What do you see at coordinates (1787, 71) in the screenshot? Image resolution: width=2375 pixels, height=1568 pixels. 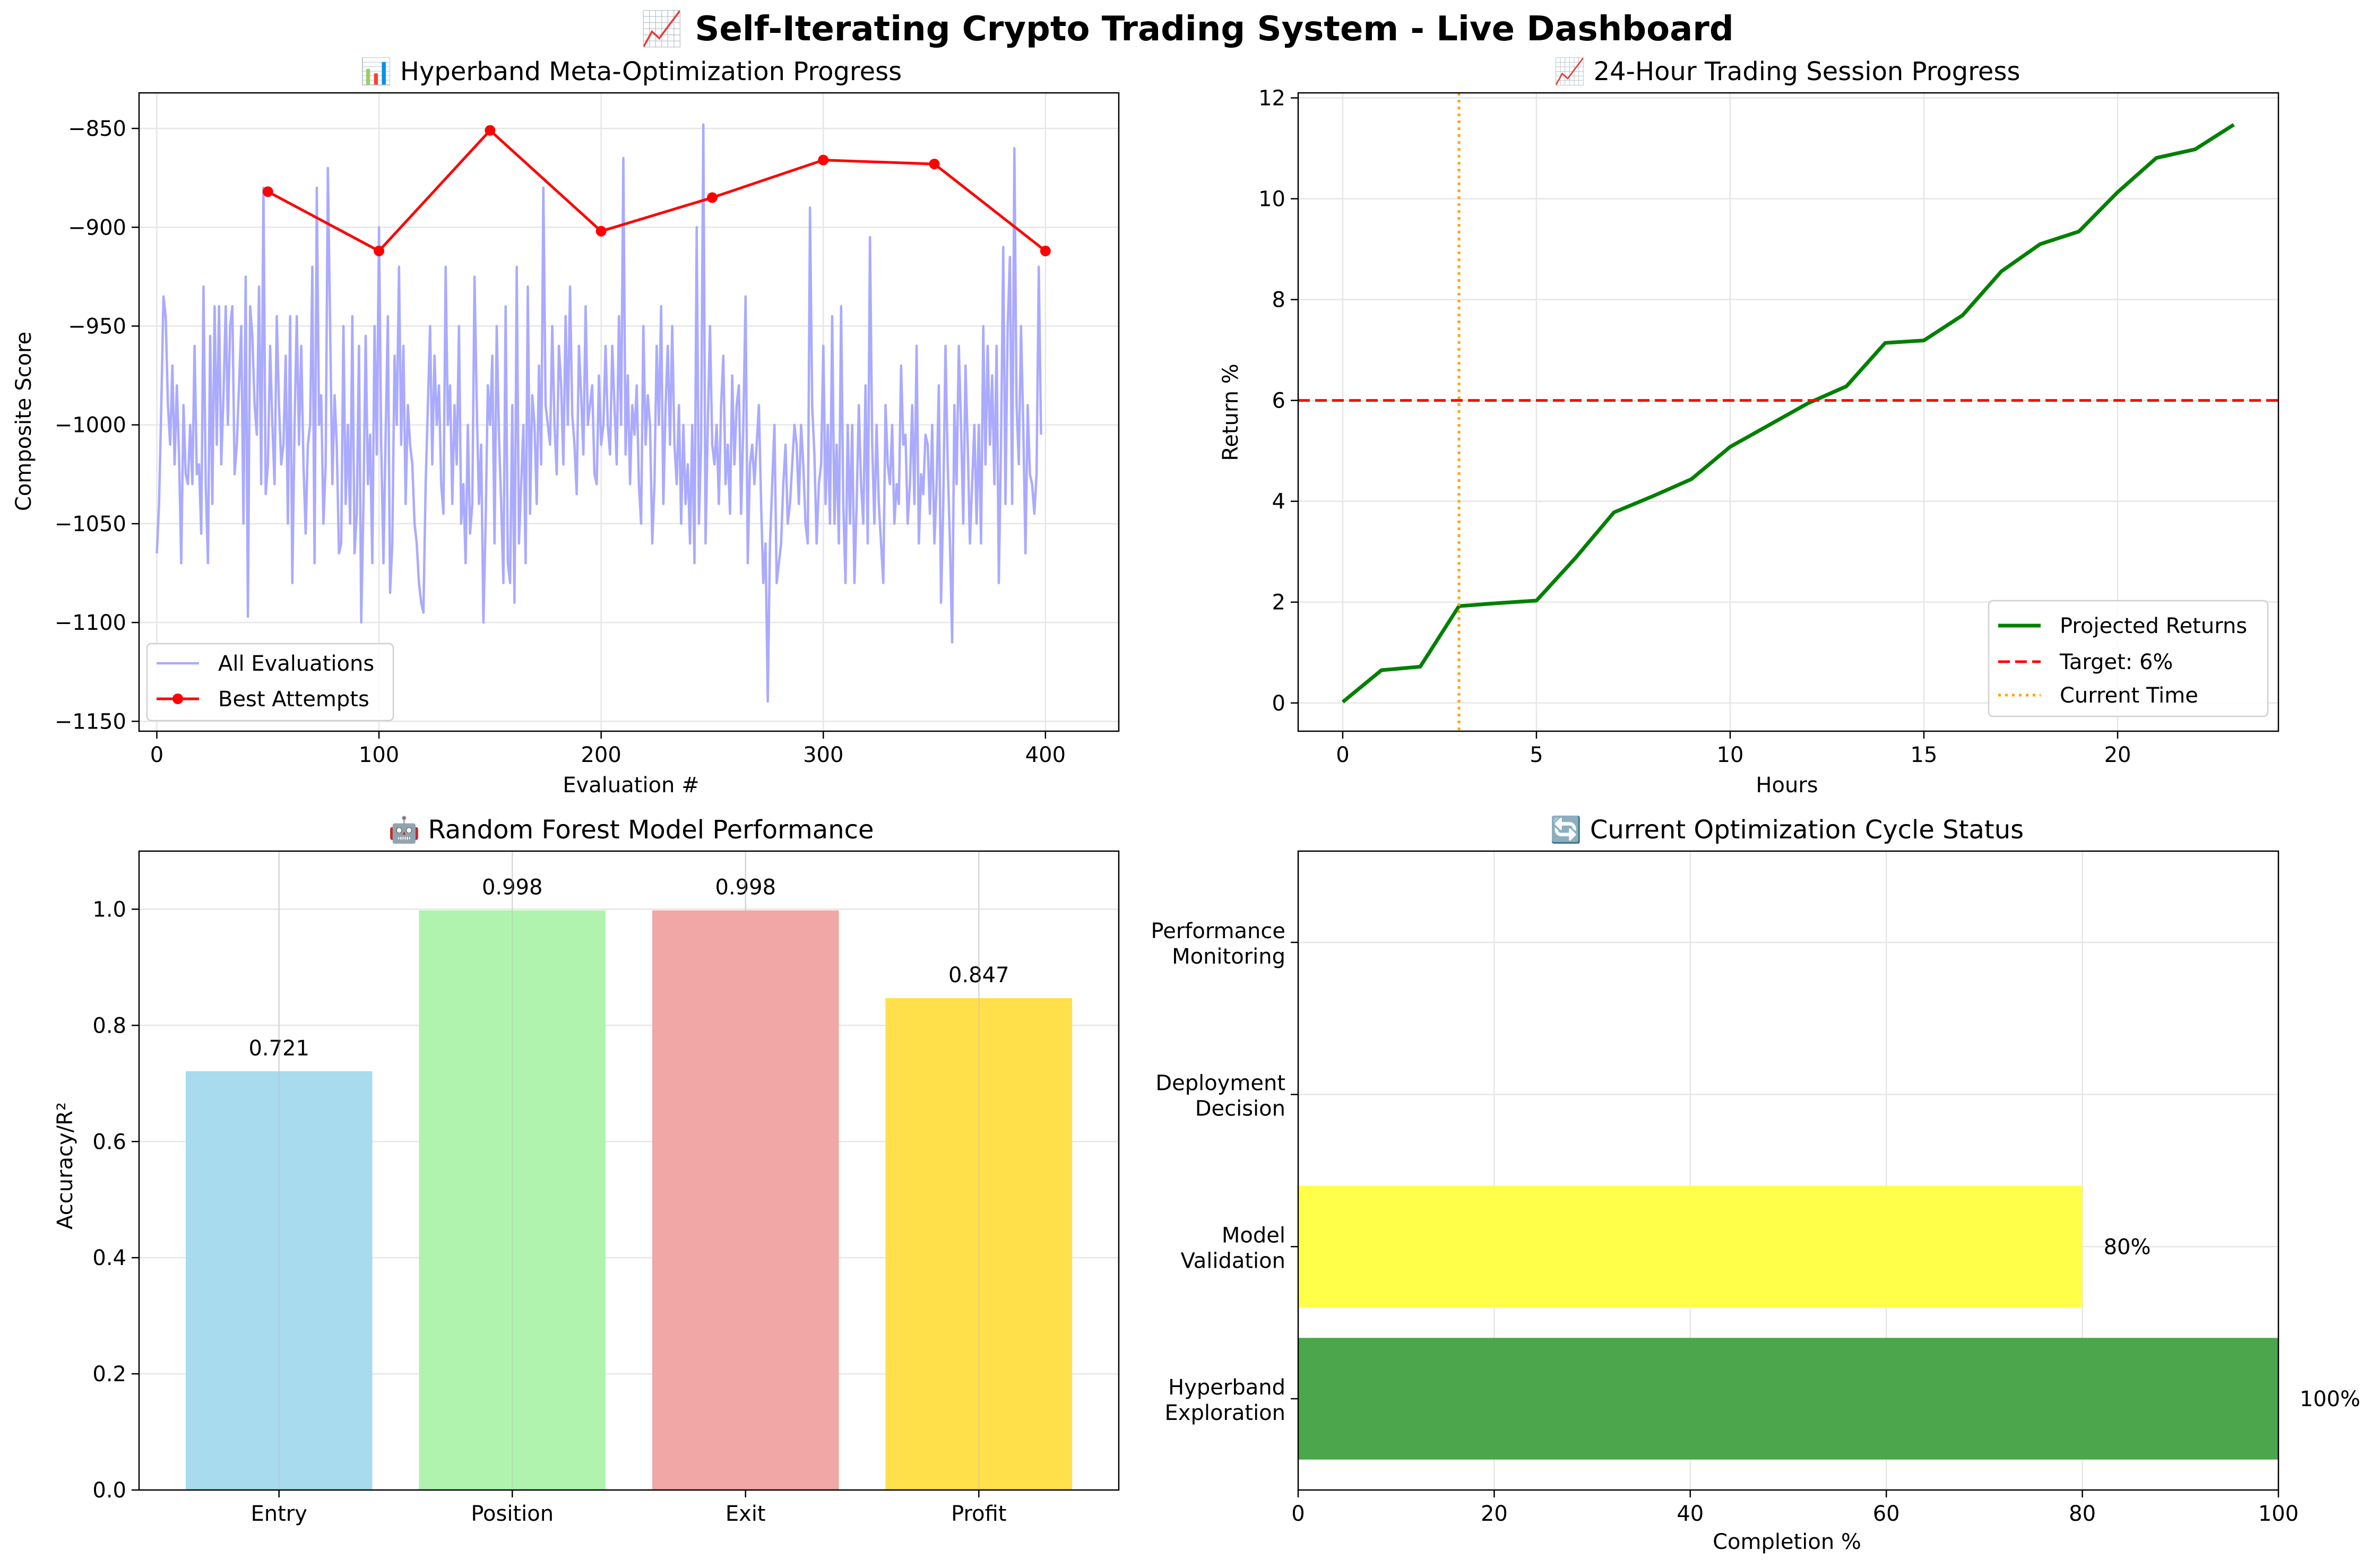 I see `chart-title: 📈 24-Hour Trading Session Progress` at bounding box center [1787, 71].